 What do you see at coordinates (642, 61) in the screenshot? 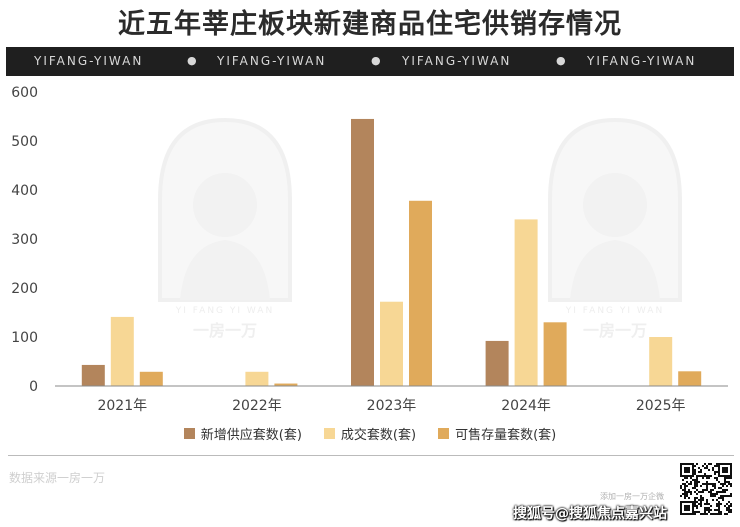
I see `banner-text-4: YIFANG-YIWAN` at bounding box center [642, 61].